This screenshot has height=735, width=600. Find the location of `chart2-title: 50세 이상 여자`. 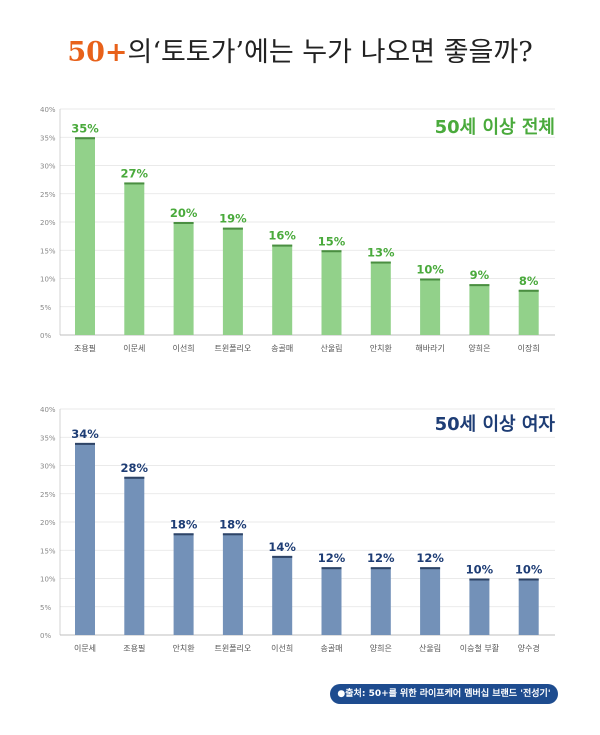

chart2-title: 50세 이상 여자 is located at coordinates (495, 424).